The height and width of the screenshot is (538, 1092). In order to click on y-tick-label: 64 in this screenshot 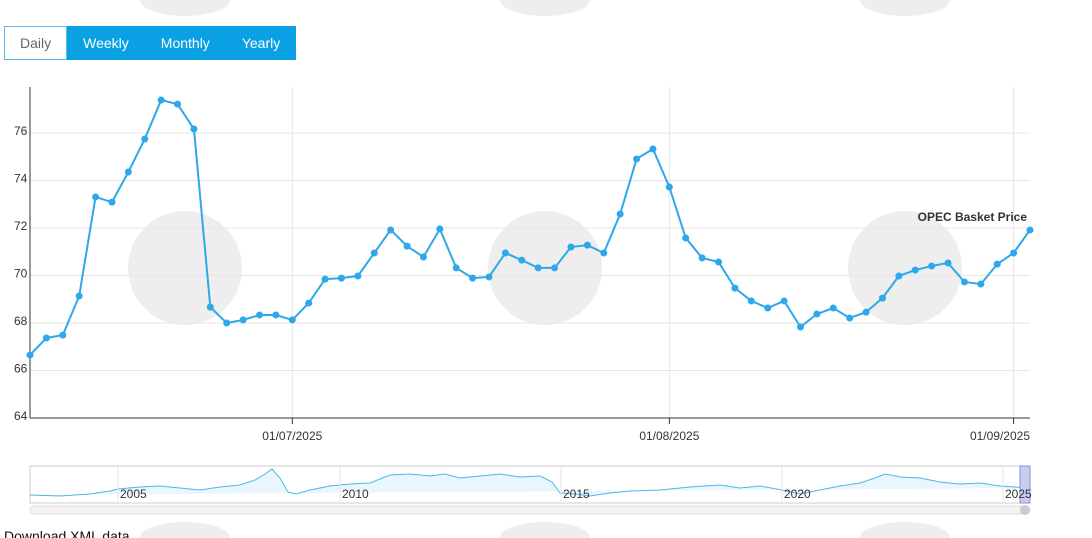, I will do `click(21, 416)`.